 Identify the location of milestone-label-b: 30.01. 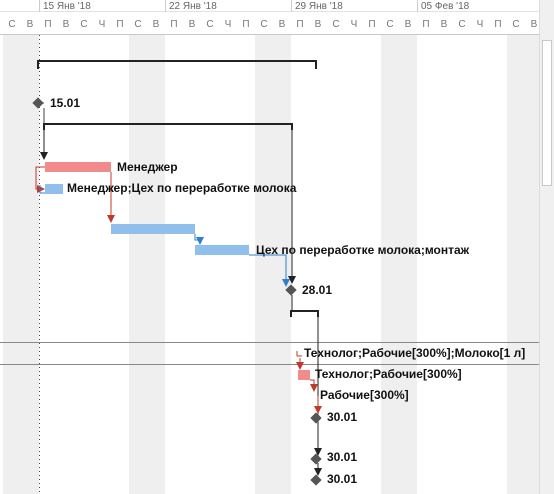
(342, 457).